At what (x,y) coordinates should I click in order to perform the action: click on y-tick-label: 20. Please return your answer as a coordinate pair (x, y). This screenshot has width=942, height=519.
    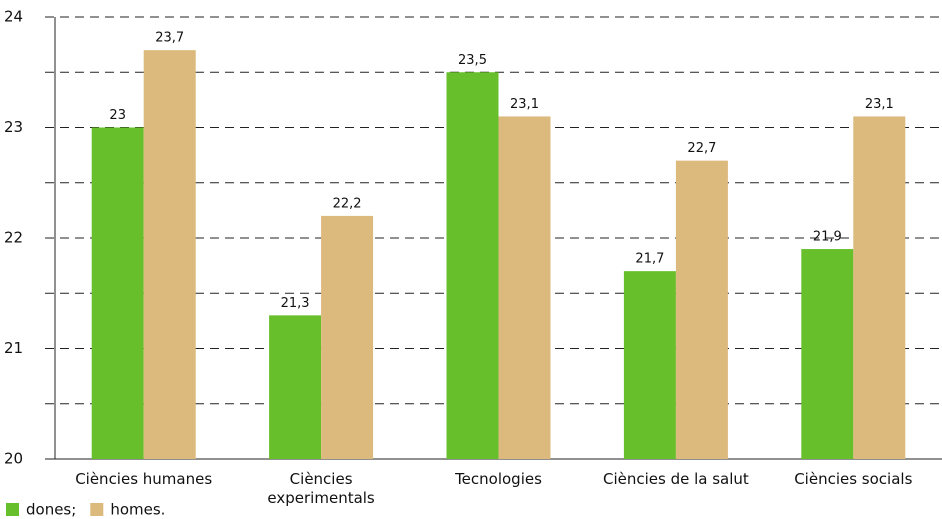
    Looking at the image, I should click on (13, 459).